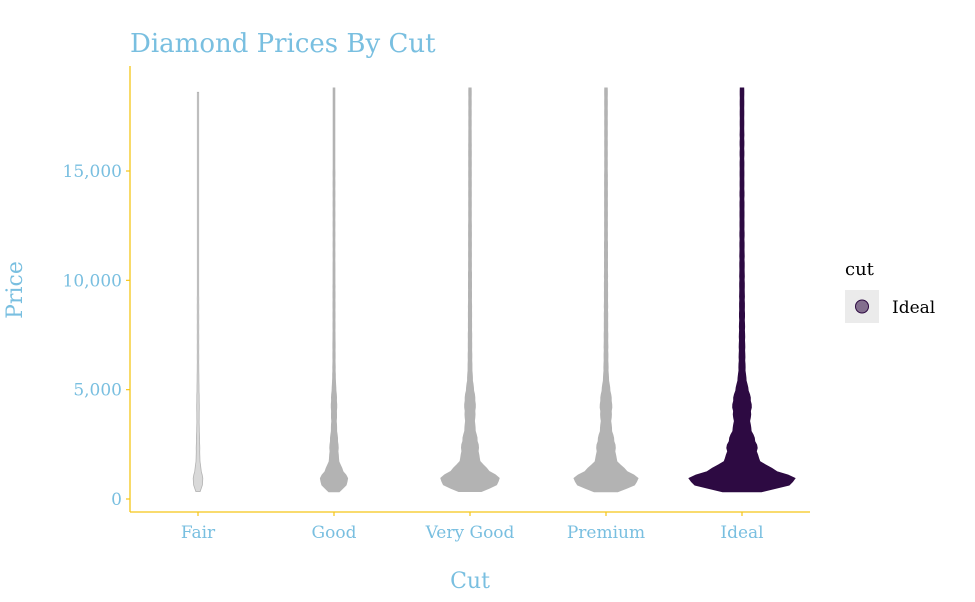 This screenshot has width=975, height=602. What do you see at coordinates (334, 533) in the screenshot?
I see `x-tick-label: Good` at bounding box center [334, 533].